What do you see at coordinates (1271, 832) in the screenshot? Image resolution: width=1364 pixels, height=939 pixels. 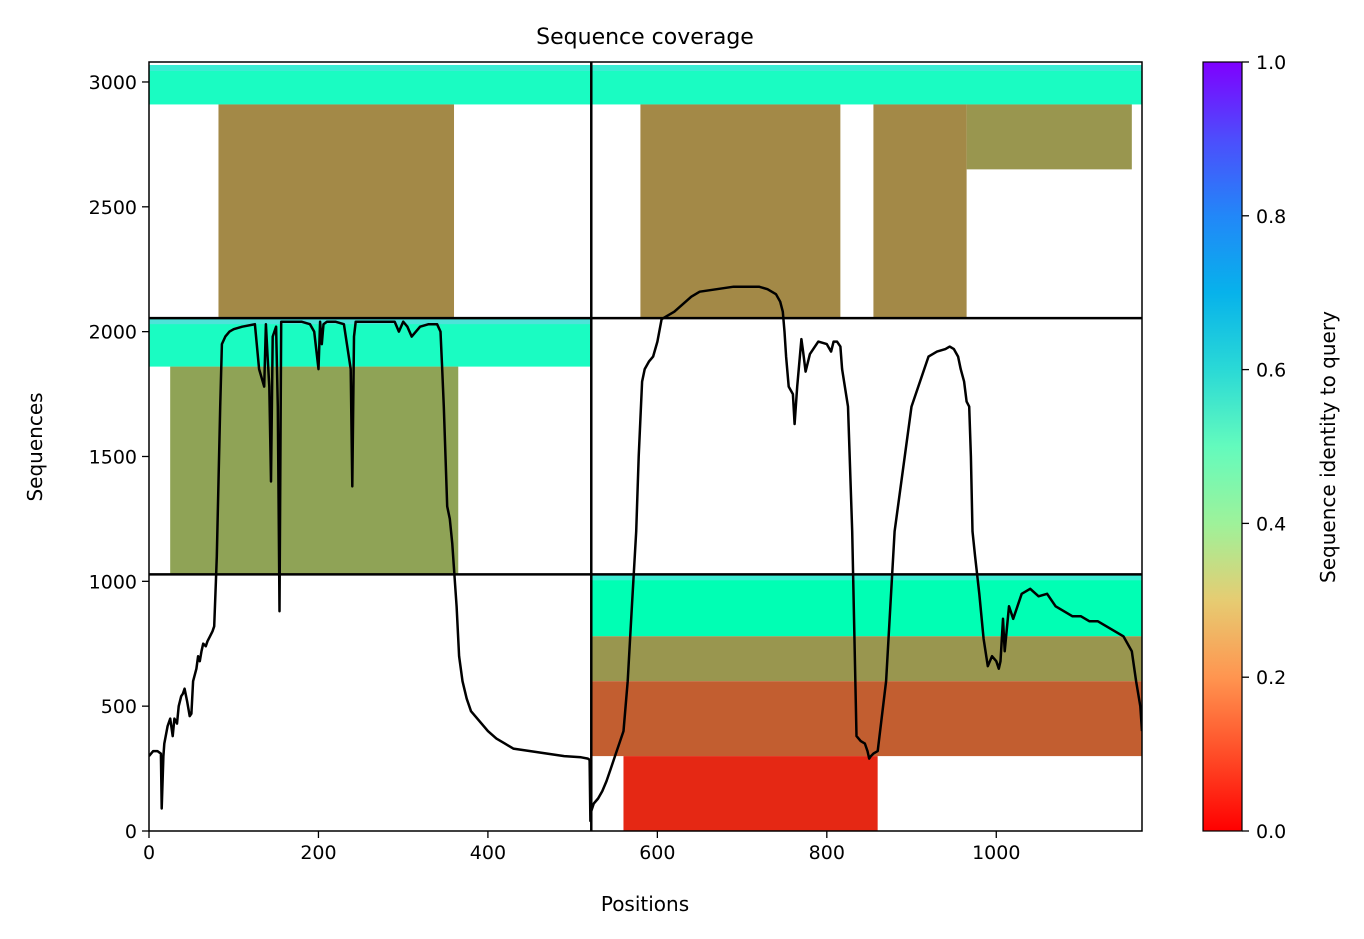 I see `colorbar-tick-label: 0.0` at bounding box center [1271, 832].